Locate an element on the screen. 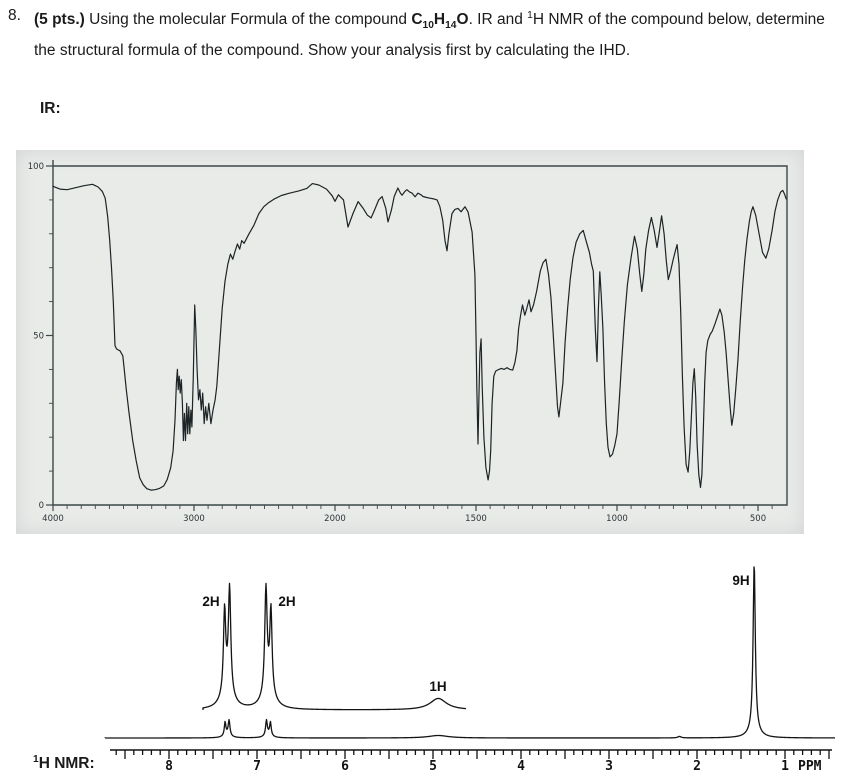 The width and height of the screenshot is (841, 781). svg-text: 5 is located at coordinates (433, 766).